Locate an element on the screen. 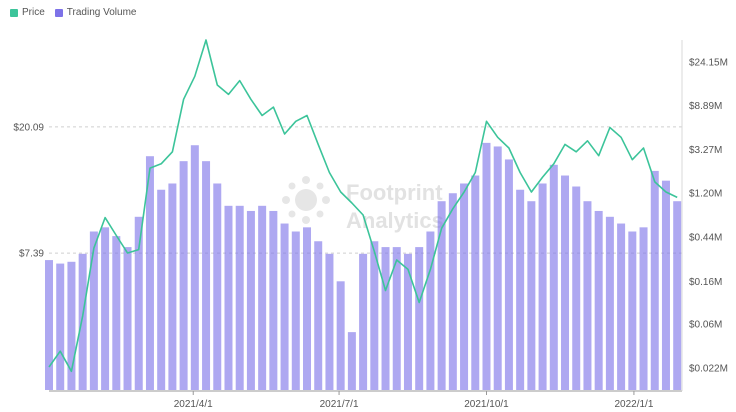 The image size is (736, 412). right-tick-label-5: $0.16M is located at coordinates (705, 282).